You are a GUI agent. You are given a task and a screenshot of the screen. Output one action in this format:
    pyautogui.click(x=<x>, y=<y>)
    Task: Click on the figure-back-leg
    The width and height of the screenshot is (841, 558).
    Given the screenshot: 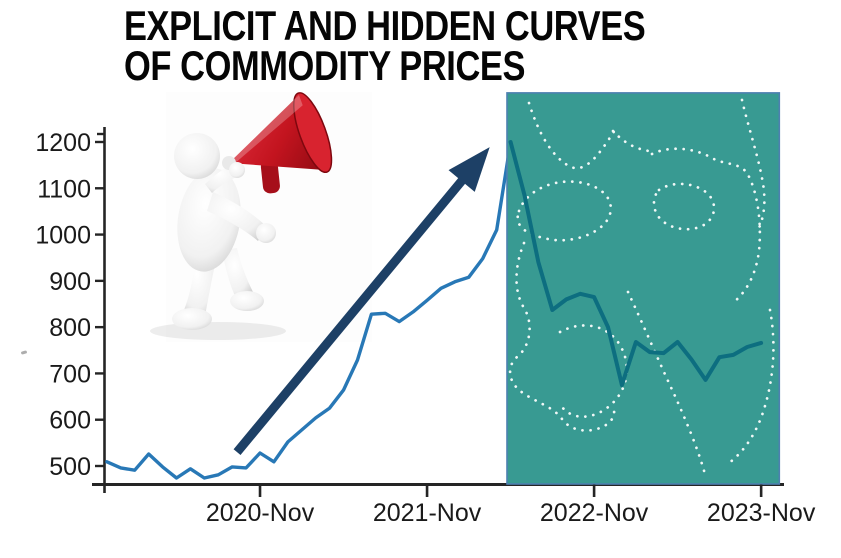 What is the action you would take?
    pyautogui.click(x=237, y=273)
    